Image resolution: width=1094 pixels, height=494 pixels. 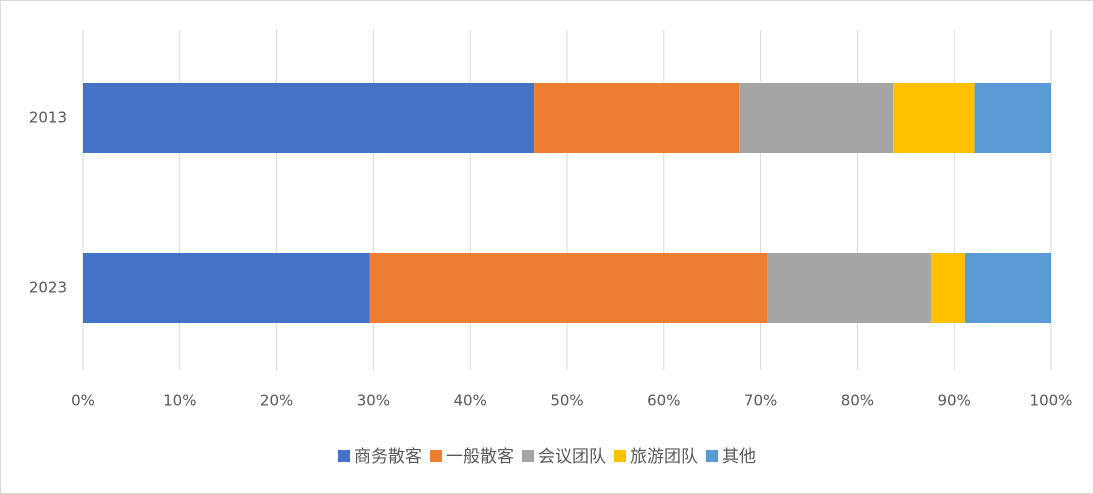 I want to click on legend-text: 旅游团队, so click(x=664, y=457).